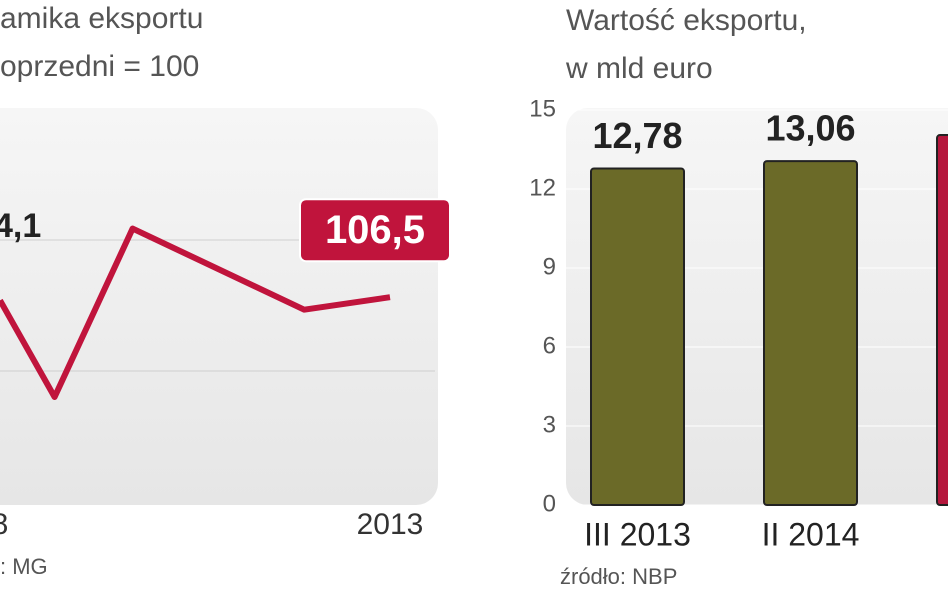  Describe the element at coordinates (549, 503) in the screenshot. I see `y-tick-label: 0` at that location.